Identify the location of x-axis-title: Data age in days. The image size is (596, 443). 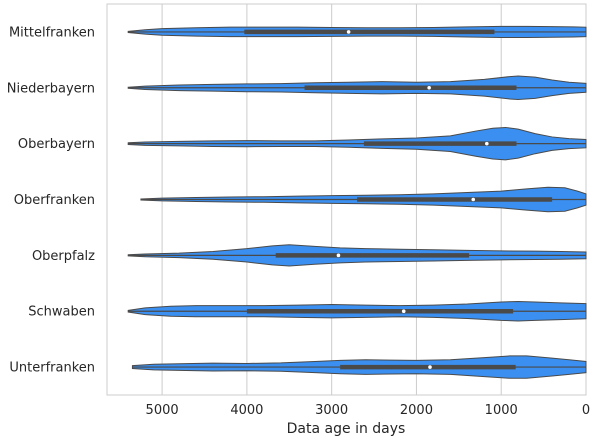
(346, 429).